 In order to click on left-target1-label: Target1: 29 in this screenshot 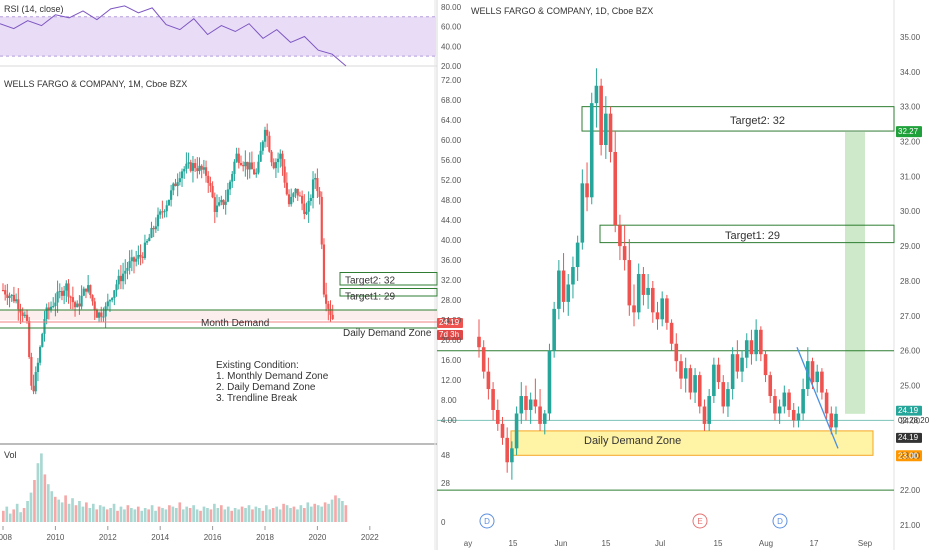, I will do `click(370, 297)`.